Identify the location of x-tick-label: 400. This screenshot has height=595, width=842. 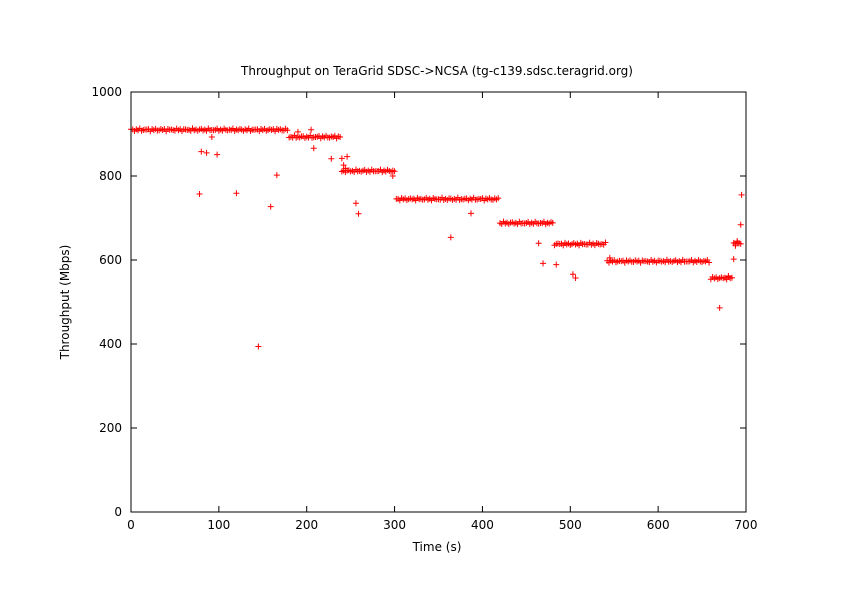
(482, 525).